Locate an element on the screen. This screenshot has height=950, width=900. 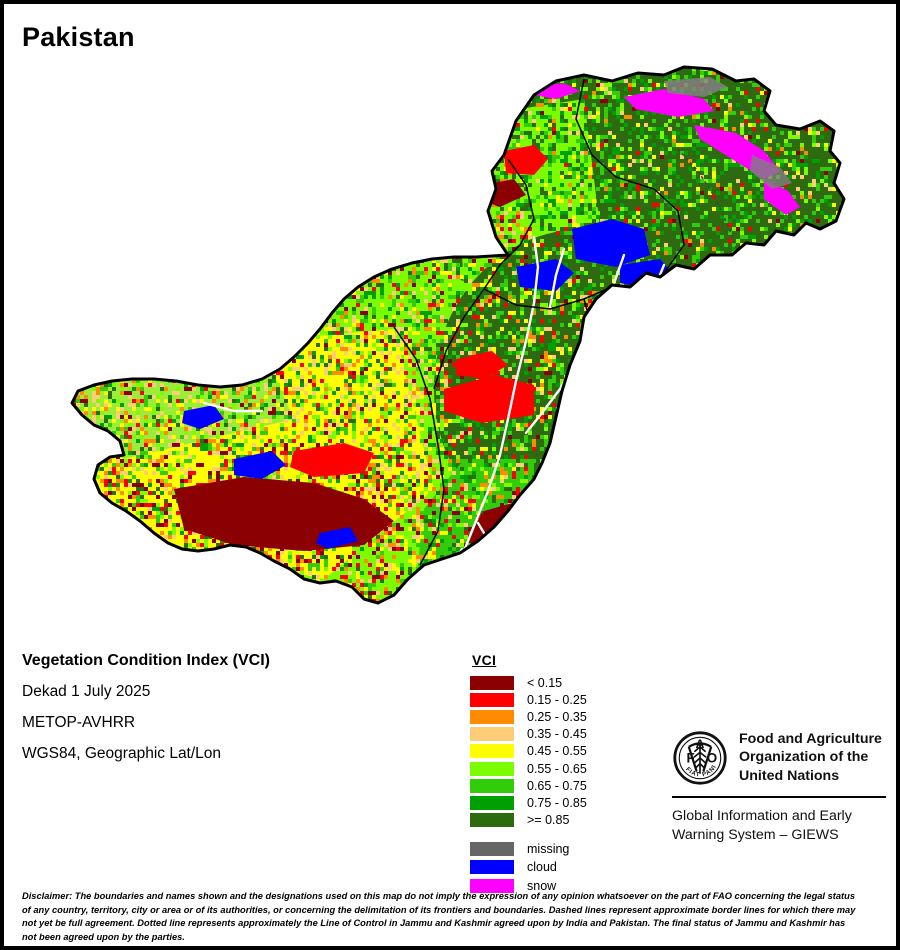
line-of-control is located at coordinates (709, 204).